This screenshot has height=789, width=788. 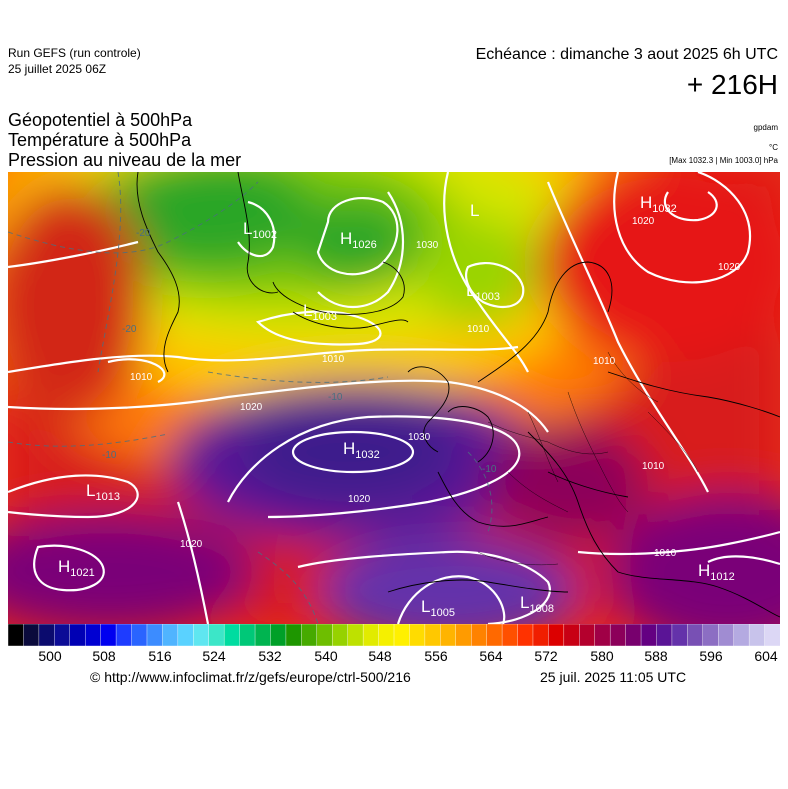 I want to click on colorbar-tick: 588, so click(x=656, y=656).